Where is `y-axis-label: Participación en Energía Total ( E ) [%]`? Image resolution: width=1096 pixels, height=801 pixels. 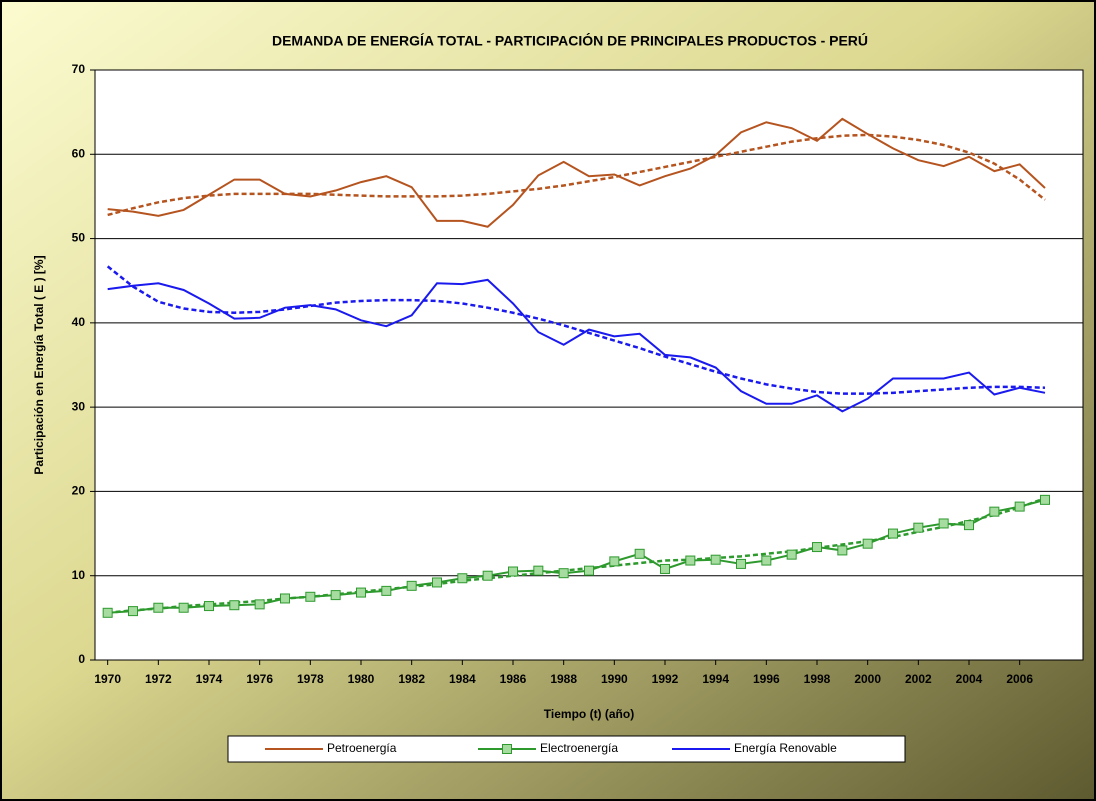
y-axis-label: Participación en Energía Total ( E ) [%] is located at coordinates (39, 364).